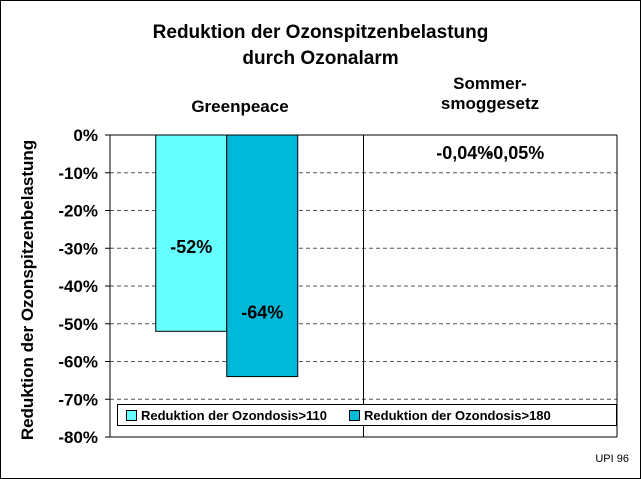 The width and height of the screenshot is (641, 479). What do you see at coordinates (490, 103) in the screenshot?
I see `category-label-line: smoggesetz` at bounding box center [490, 103].